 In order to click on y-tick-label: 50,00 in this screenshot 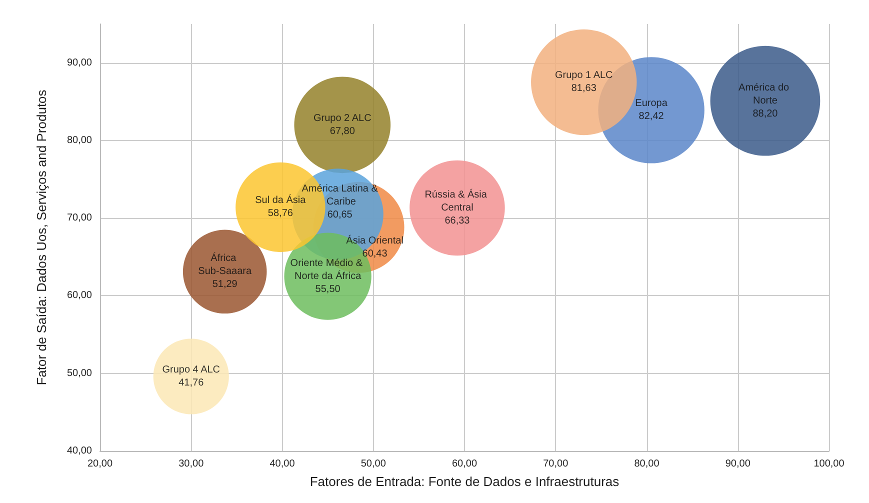, I will do `click(79, 373)`.